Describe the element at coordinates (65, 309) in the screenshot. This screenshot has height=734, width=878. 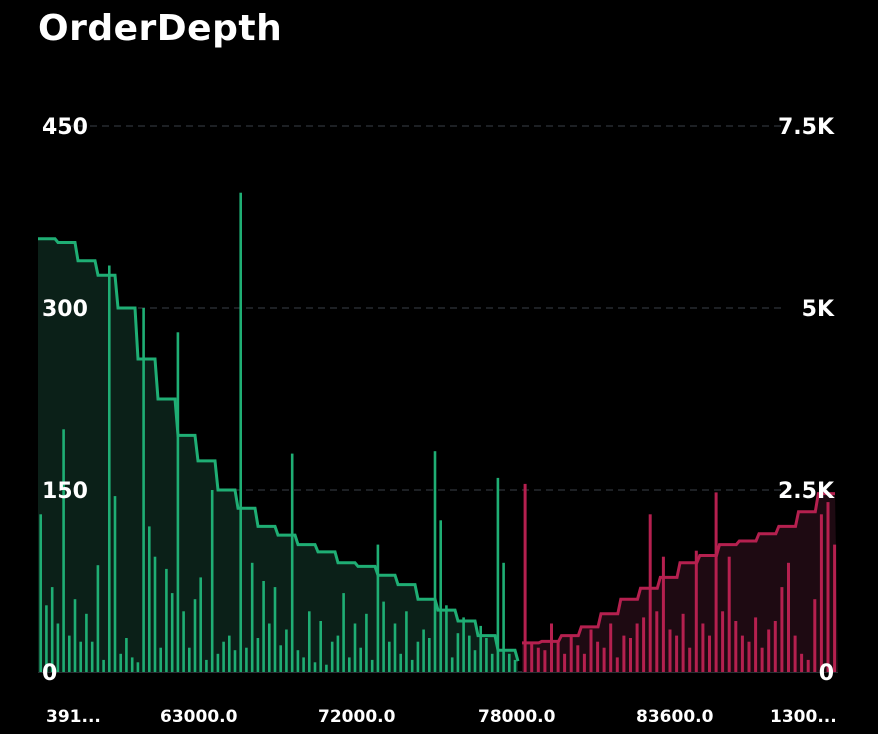
I see `left-axis-tick-label: 300` at that location.